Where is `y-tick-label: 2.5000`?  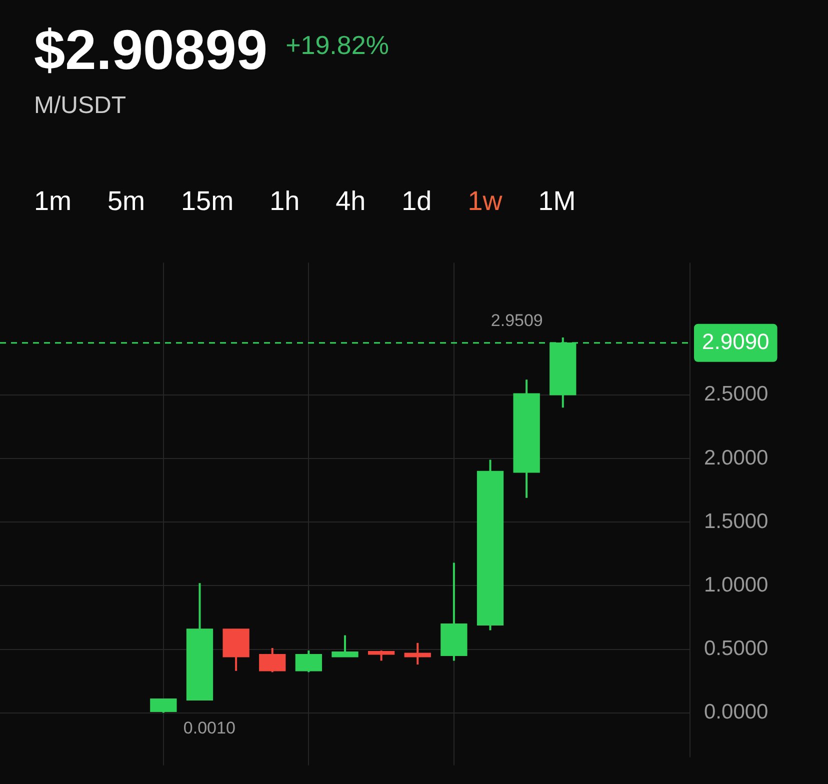 y-tick-label: 2.5000 is located at coordinates (736, 394).